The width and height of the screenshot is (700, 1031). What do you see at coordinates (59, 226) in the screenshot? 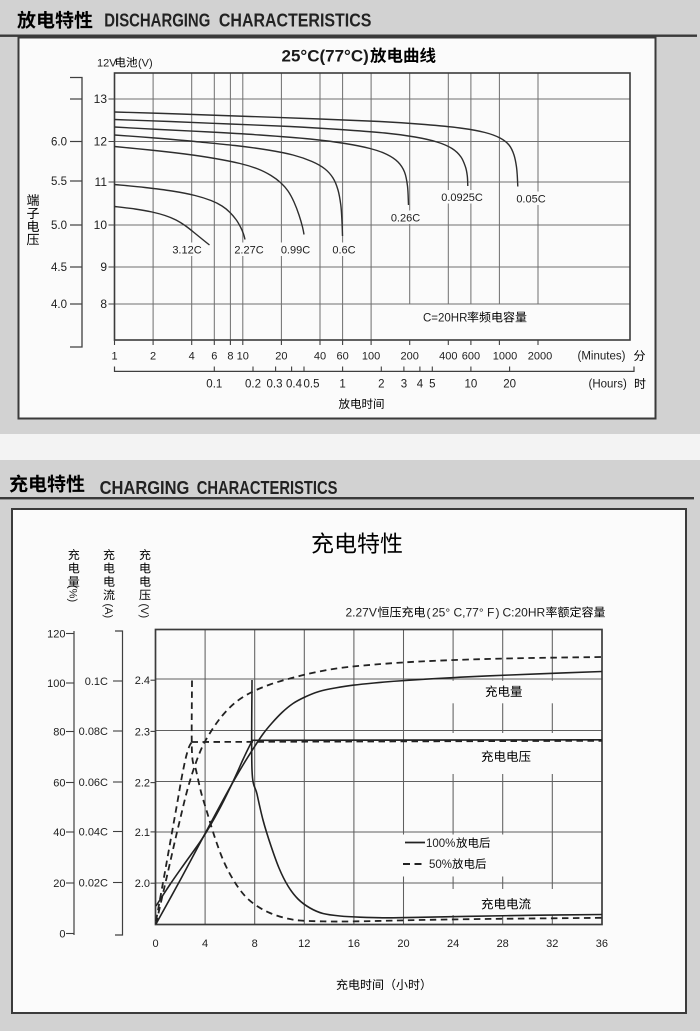
I see `svg-text: 5.0` at bounding box center [59, 226].